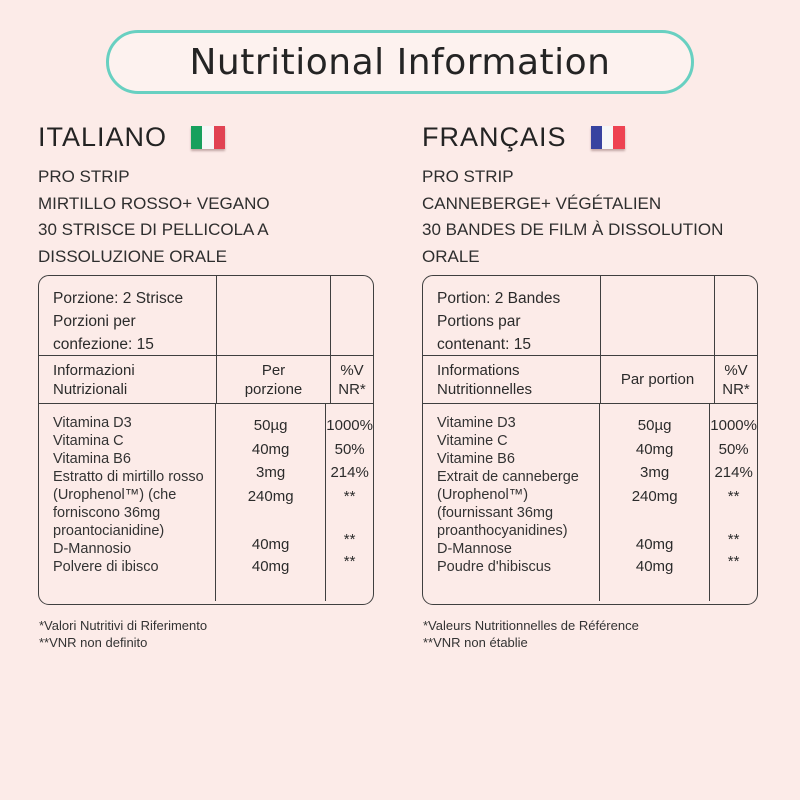 The height and width of the screenshot is (800, 800). Describe the element at coordinates (475, 642) in the screenshot. I see `footnote-line: **VNR non établie` at that location.